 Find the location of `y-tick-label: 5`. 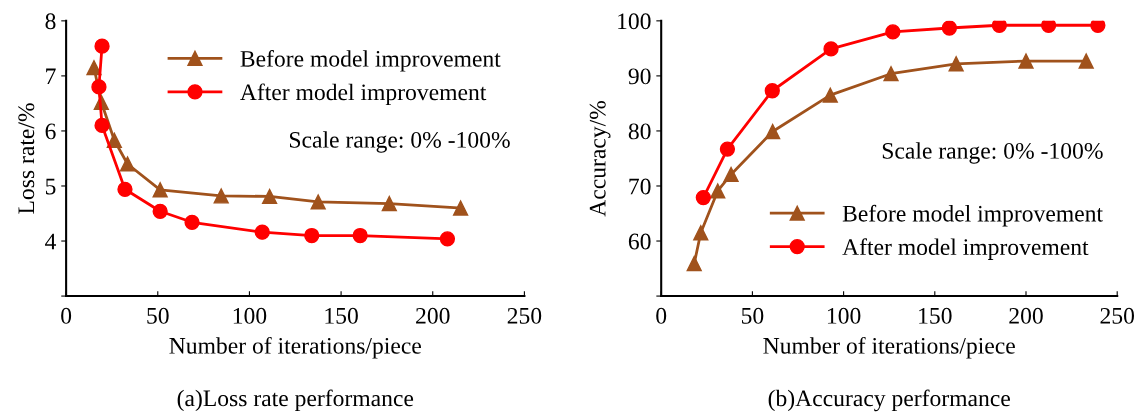

y-tick-label: 5 is located at coordinates (50, 186).